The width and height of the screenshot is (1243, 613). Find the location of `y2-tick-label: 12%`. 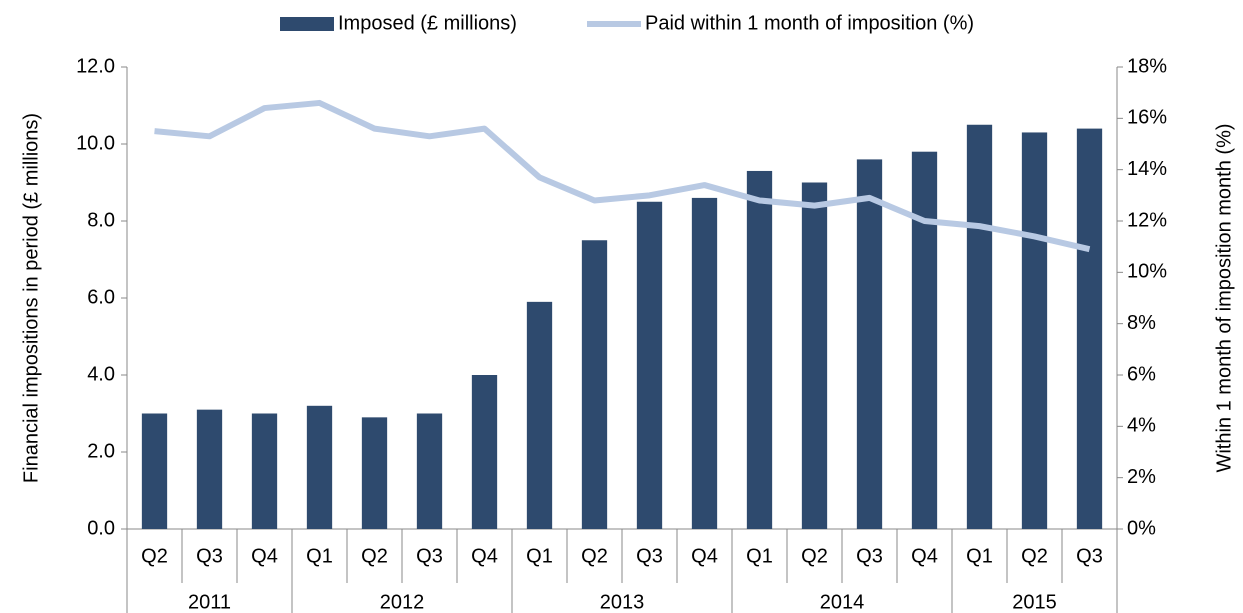

y2-tick-label: 12% is located at coordinates (1147, 220).